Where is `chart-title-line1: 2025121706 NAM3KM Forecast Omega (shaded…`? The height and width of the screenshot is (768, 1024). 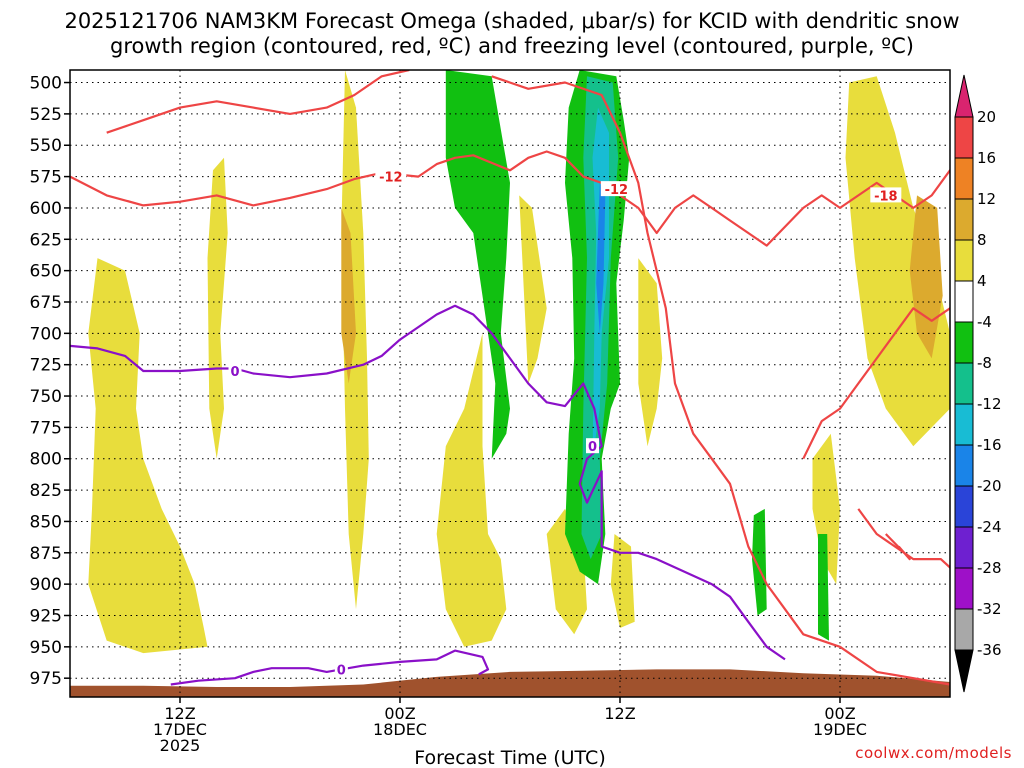
chart-title-line1: 2025121706 NAM3KM Forecast Omega (shaded… is located at coordinates (511, 21).